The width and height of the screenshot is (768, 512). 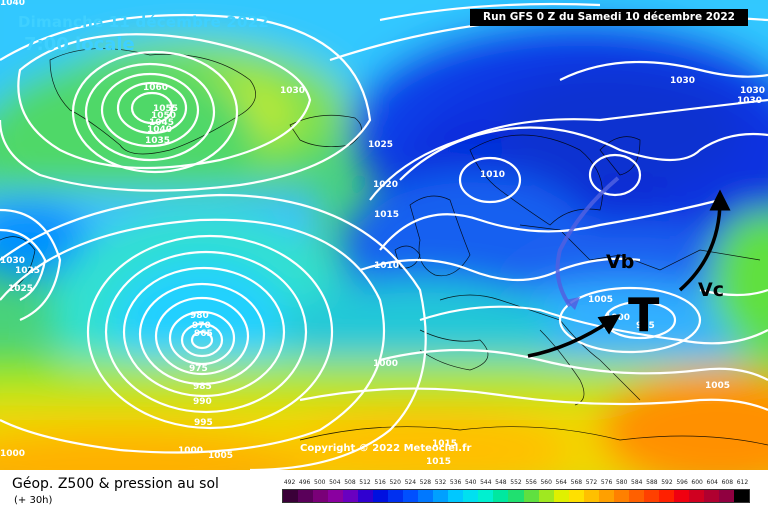 What do you see at coordinates (644, 315) in the screenshot?
I see `low-pressure-marker: T` at bounding box center [644, 315].